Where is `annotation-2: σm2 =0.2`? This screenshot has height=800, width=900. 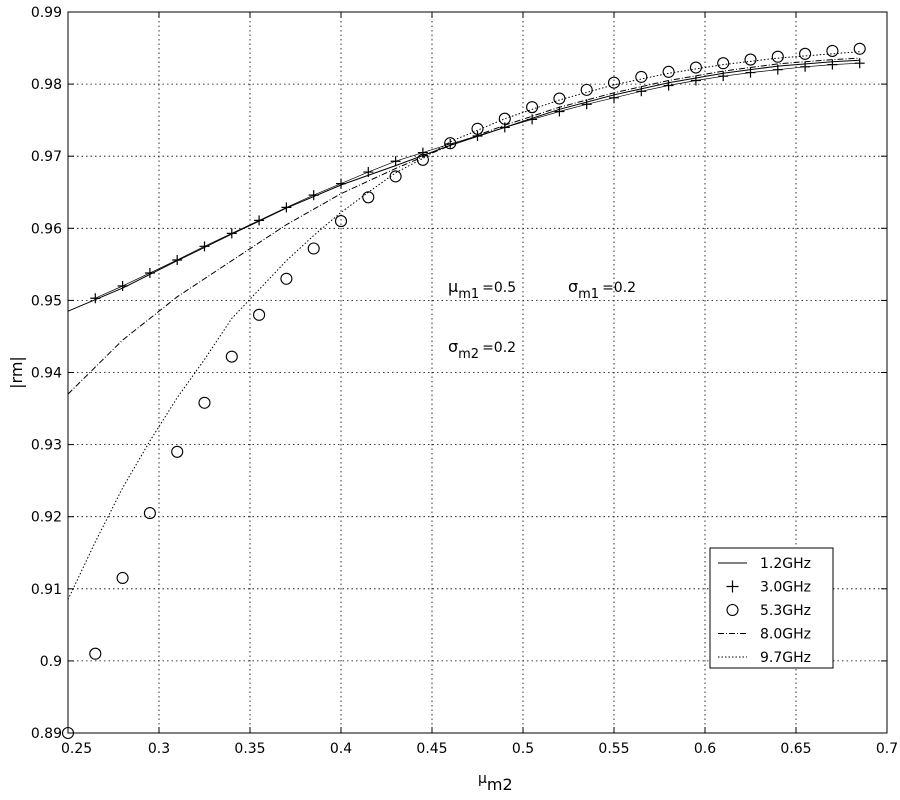 annotation-2: σm2 =0.2 is located at coordinates (482, 349).